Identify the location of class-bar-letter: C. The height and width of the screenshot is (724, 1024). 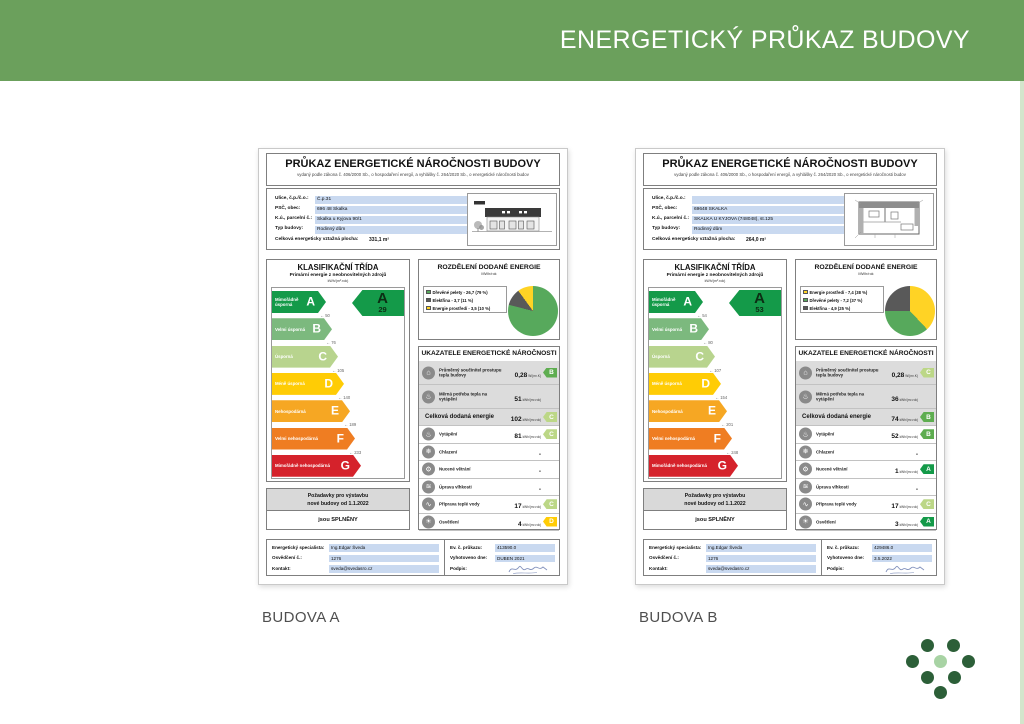
(322, 356).